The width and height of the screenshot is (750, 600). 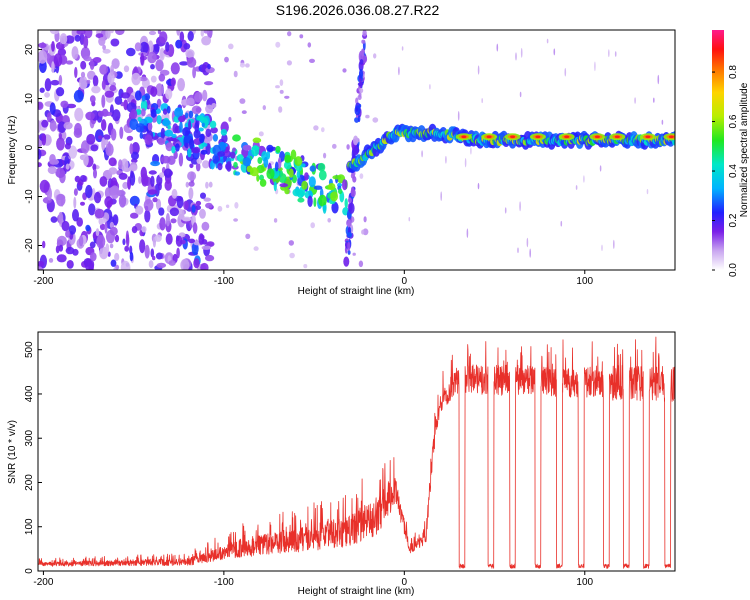 I want to click on figure-title: S196.2026.036.08.27.R22, so click(x=357, y=10).